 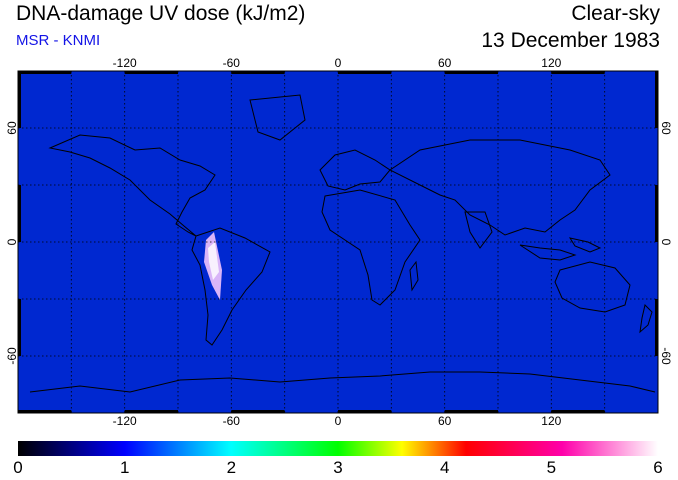 I want to click on lon-label-top: 60, so click(x=445, y=63).